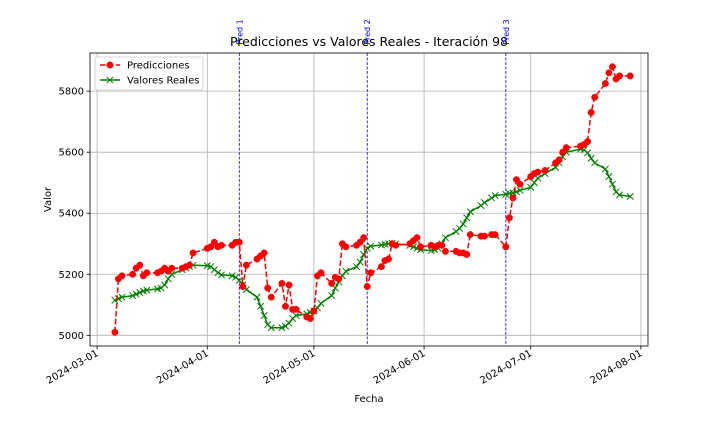  I want to click on legend-box, so click(149, 73).